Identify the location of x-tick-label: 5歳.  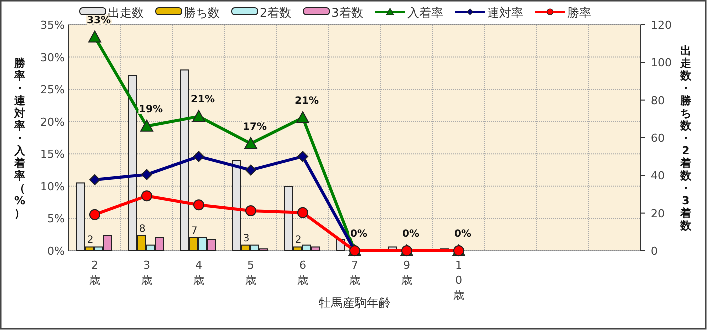
(251, 273).